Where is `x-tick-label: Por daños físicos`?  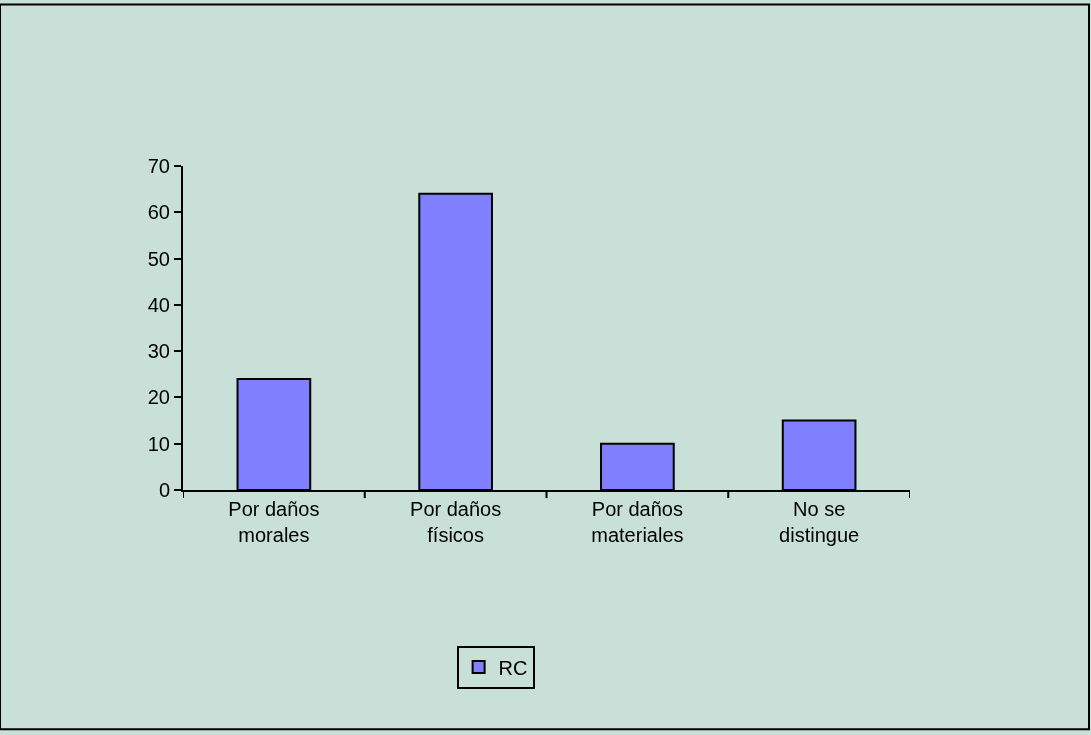 x-tick-label: Por daños físicos is located at coordinates (456, 522).